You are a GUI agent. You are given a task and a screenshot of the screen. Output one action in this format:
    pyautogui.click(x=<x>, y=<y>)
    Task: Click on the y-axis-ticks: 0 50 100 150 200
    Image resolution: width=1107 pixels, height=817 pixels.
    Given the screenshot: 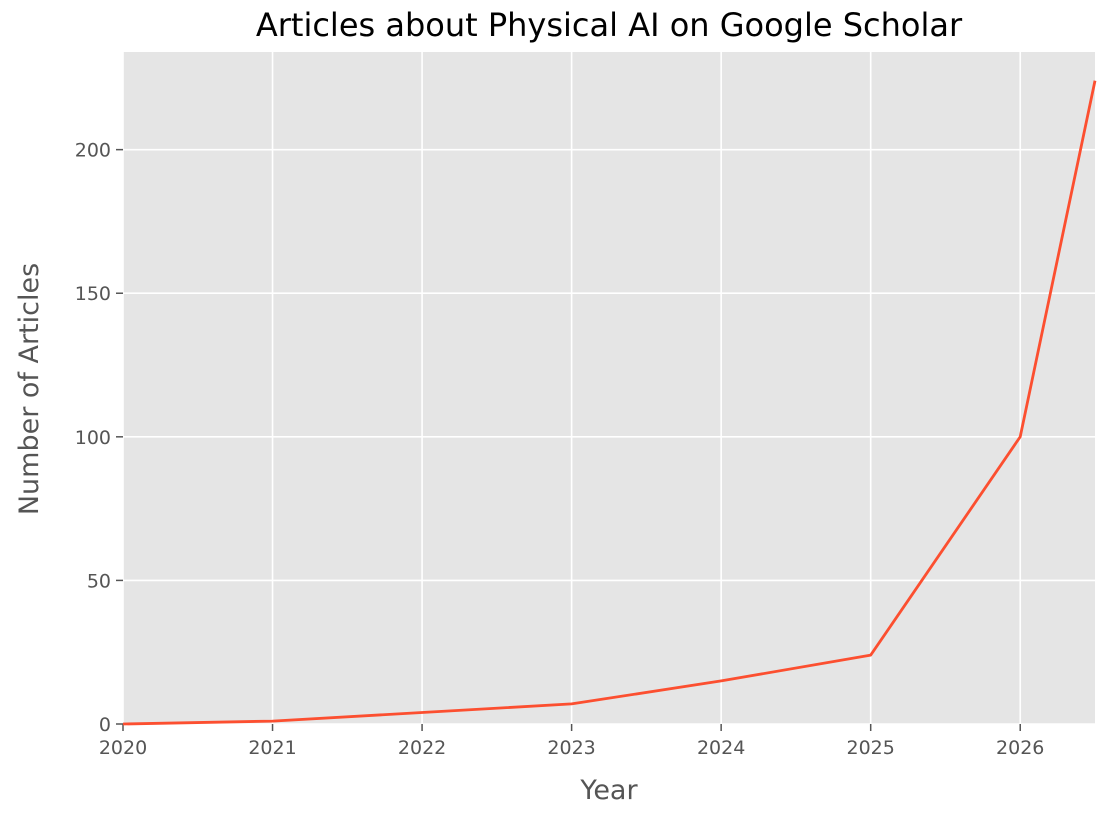 What is the action you would take?
    pyautogui.click(x=99, y=438)
    